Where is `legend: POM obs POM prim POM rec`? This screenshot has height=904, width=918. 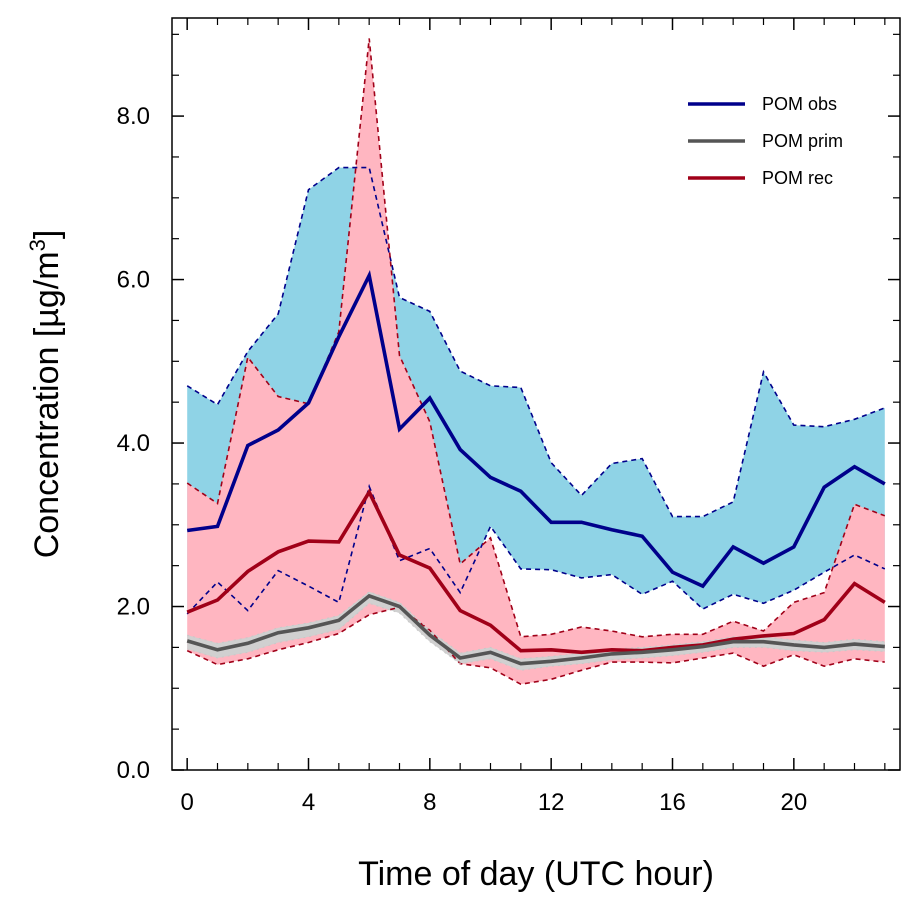 legend: POM obs POM prim POM rec is located at coordinates (765, 141).